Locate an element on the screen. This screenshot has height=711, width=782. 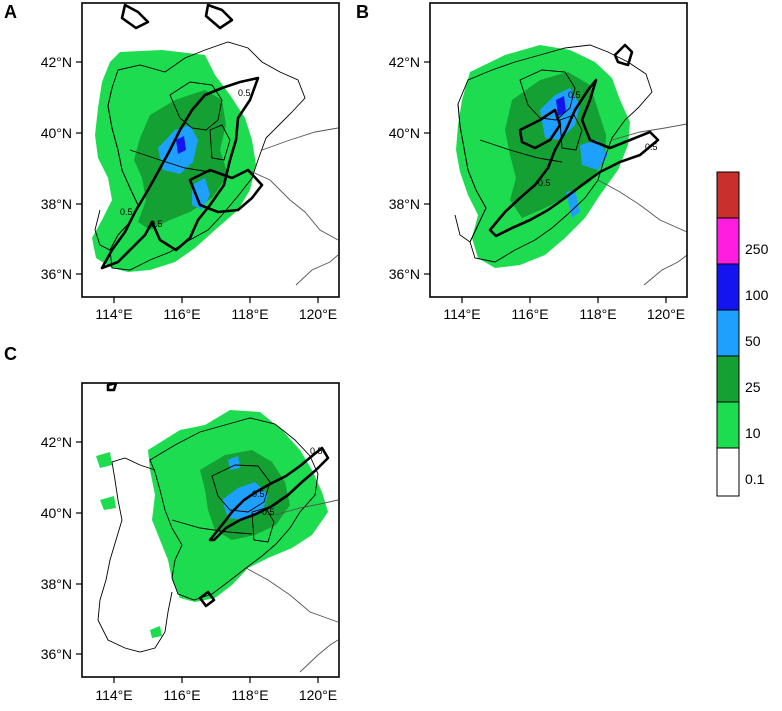
panel-c-yaxis: 42°N 40°N 38°N 36°N is located at coordinates (61, 548).